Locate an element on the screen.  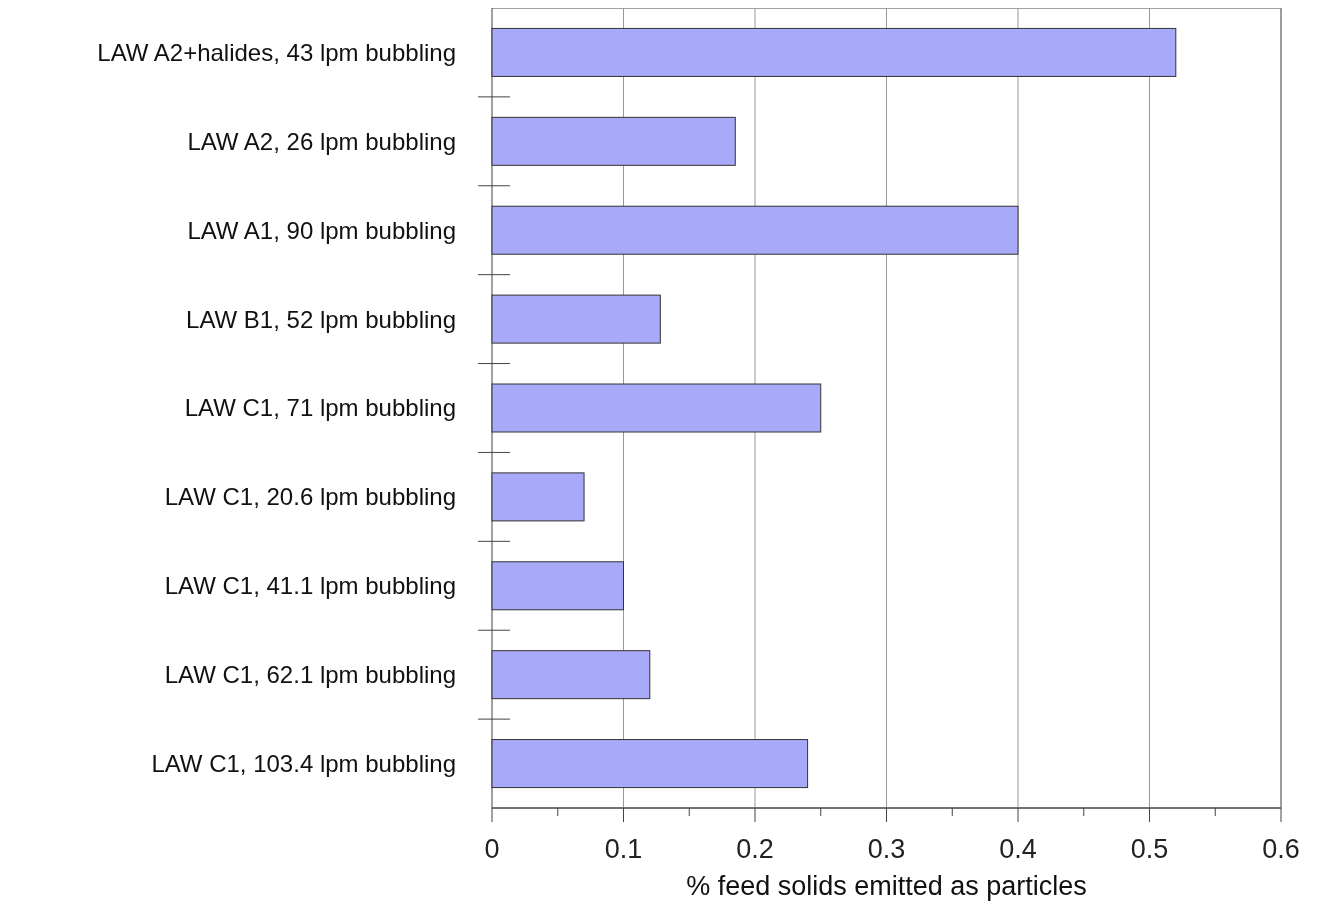
x-tick-label: 0.5 is located at coordinates (1149, 849).